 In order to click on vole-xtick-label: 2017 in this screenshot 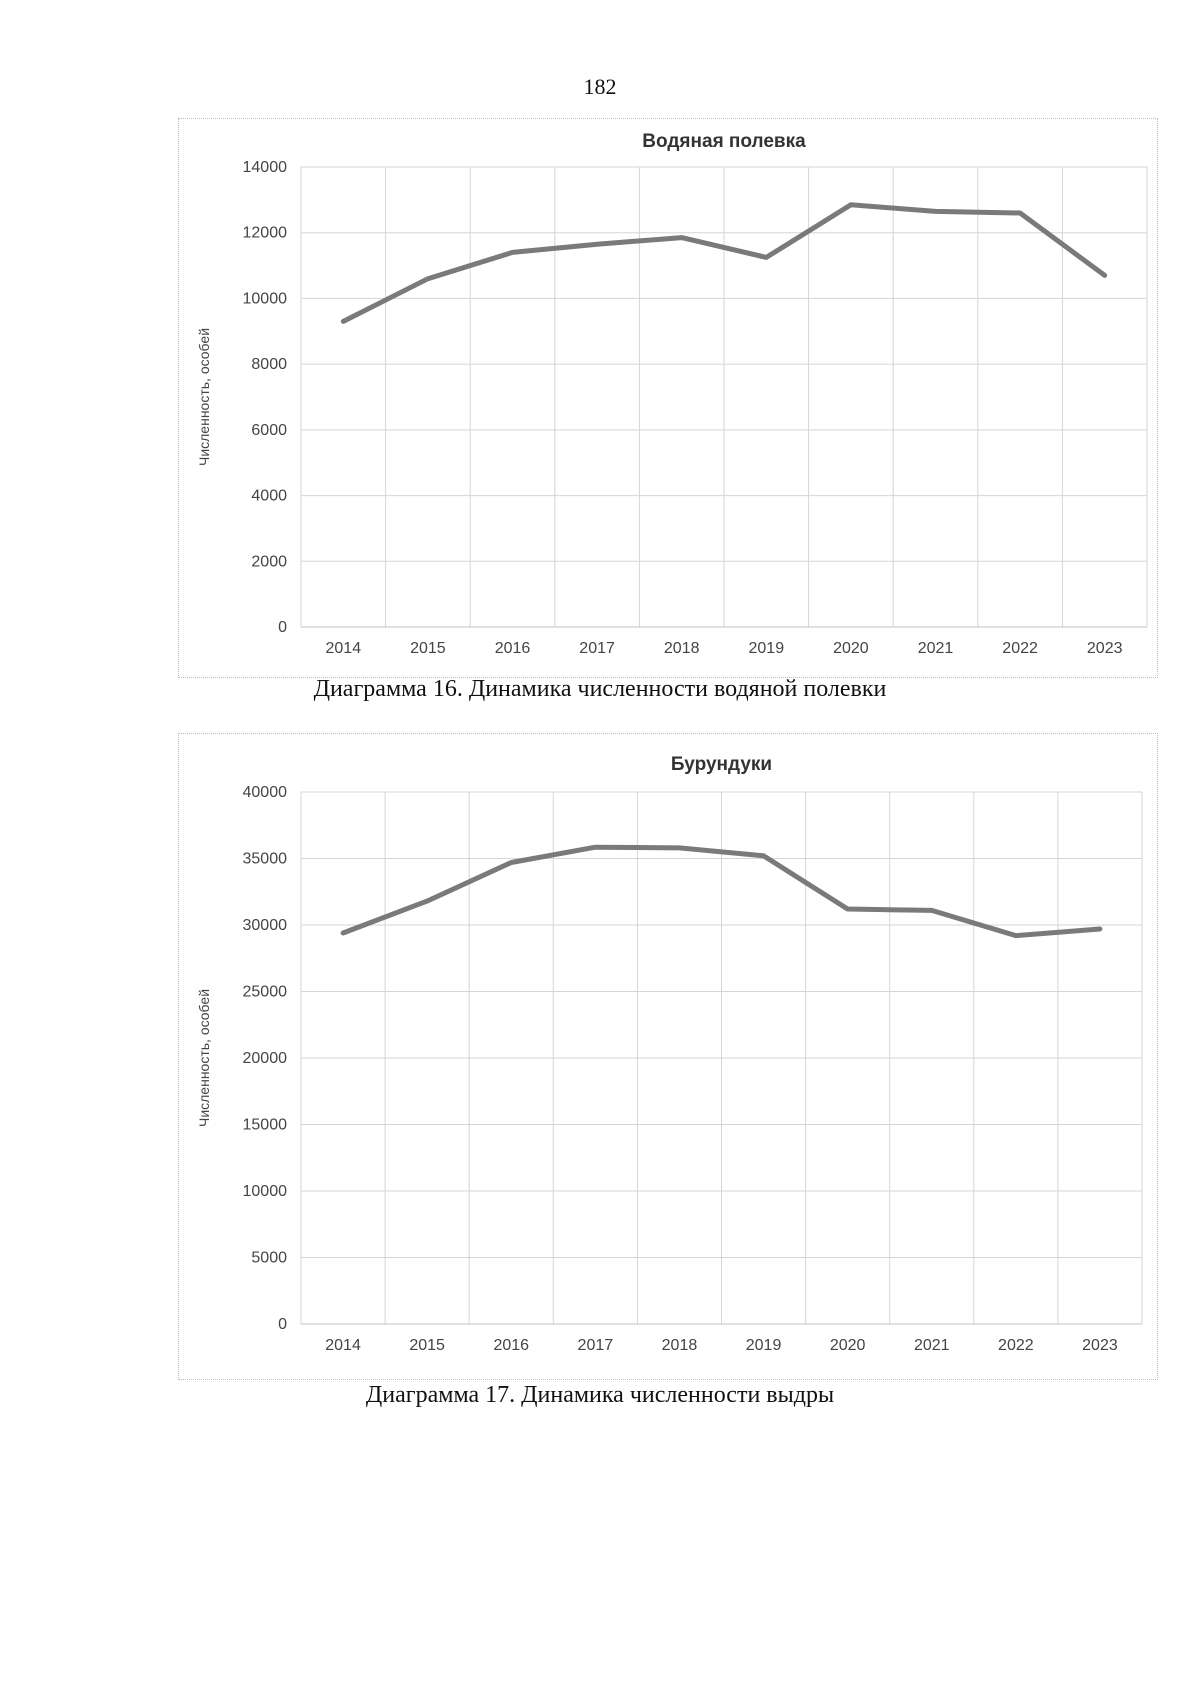, I will do `click(597, 648)`.